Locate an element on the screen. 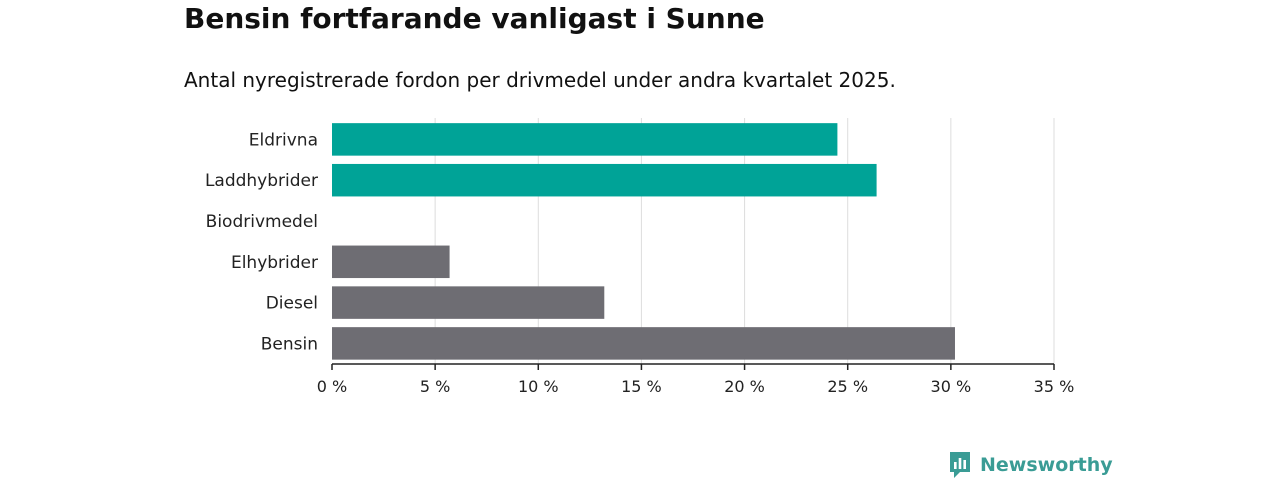  category-label: Eldrivna is located at coordinates (283, 140).